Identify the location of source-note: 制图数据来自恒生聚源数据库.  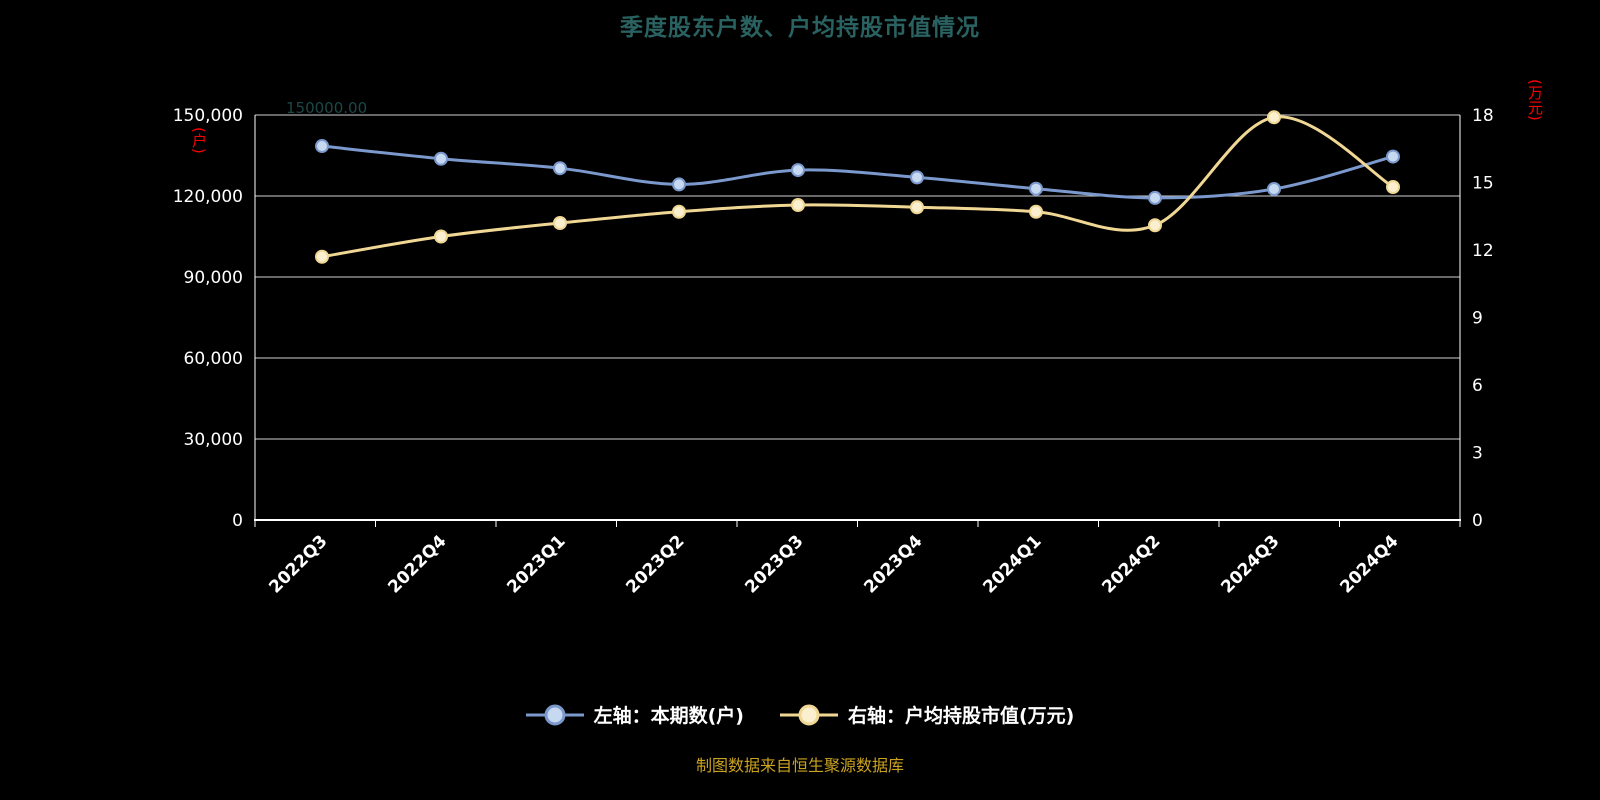
(799, 765).